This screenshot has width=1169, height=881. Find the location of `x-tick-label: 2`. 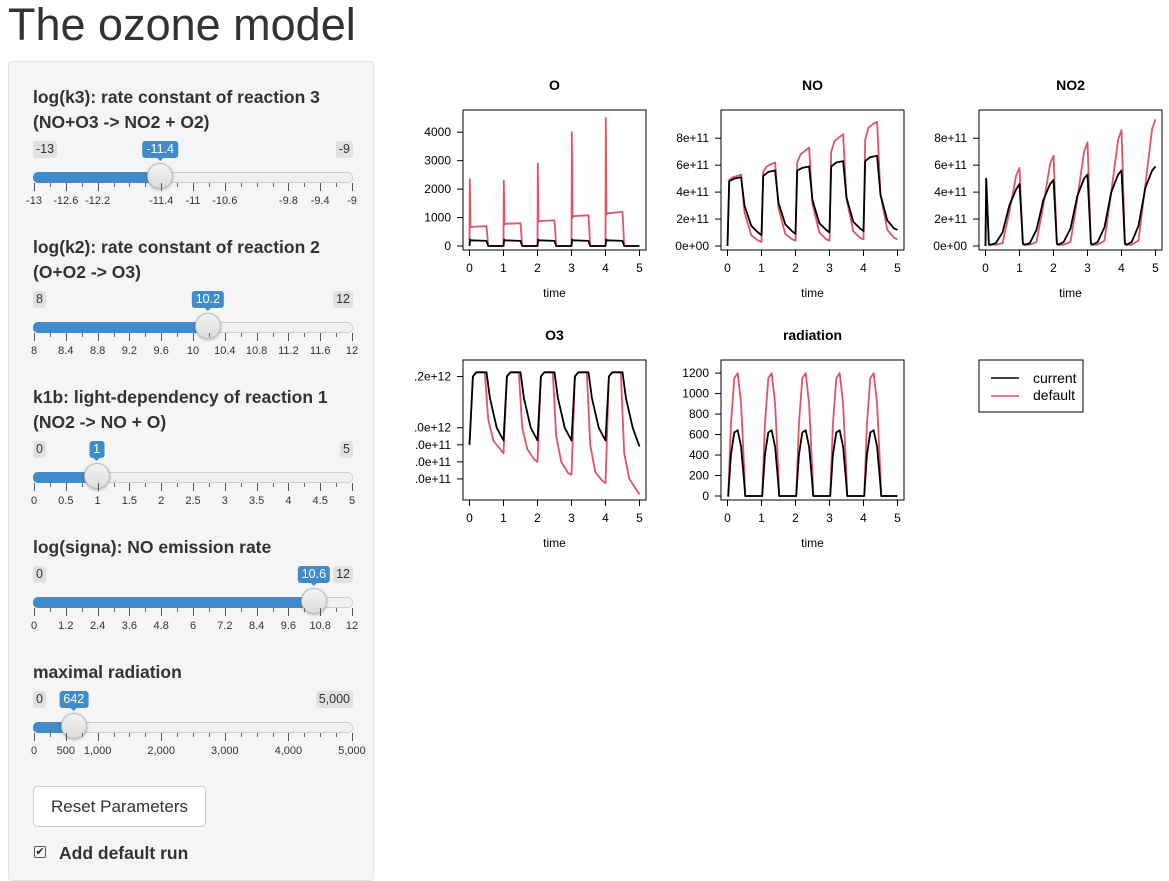

x-tick-label: 2 is located at coordinates (795, 518).